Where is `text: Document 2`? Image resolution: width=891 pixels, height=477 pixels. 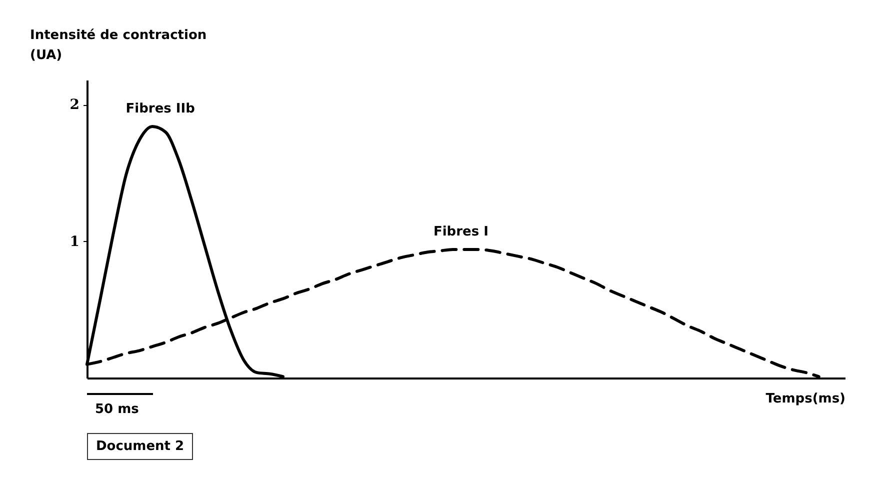 text: Document 2 is located at coordinates (140, 446).